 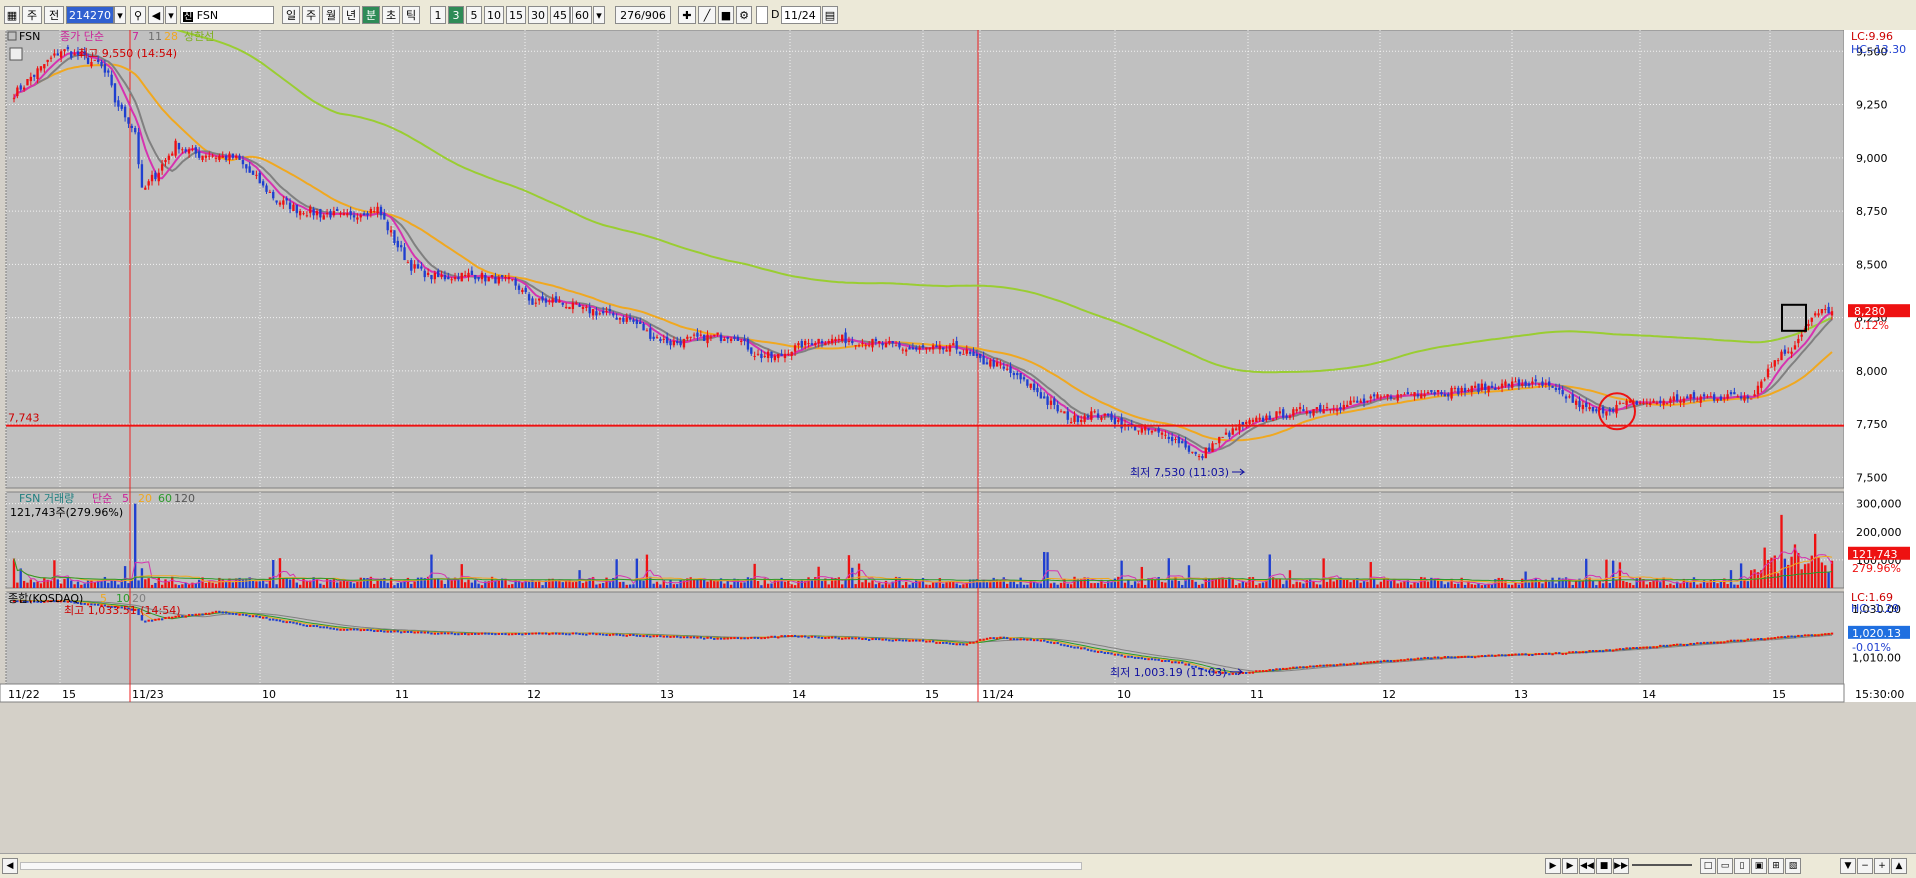 I want to click on layout-icon-5: ⊞, so click(x=1776, y=866).